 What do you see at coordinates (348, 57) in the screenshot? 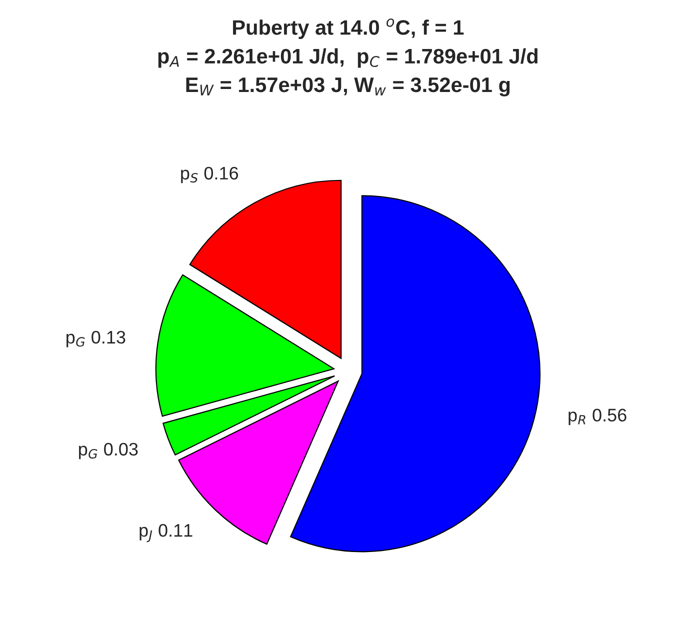
I see `chart-title: Puberty at 14.0 $^{o}$C, f = 1 p$_{A}$ = 2.261e+01 J/d, p$_{C}$ = 1.789e+01 J/d E$_{W}$ = 1.57e+03 J, W$_{w}$ = 3.52e-01 g` at bounding box center [348, 57].